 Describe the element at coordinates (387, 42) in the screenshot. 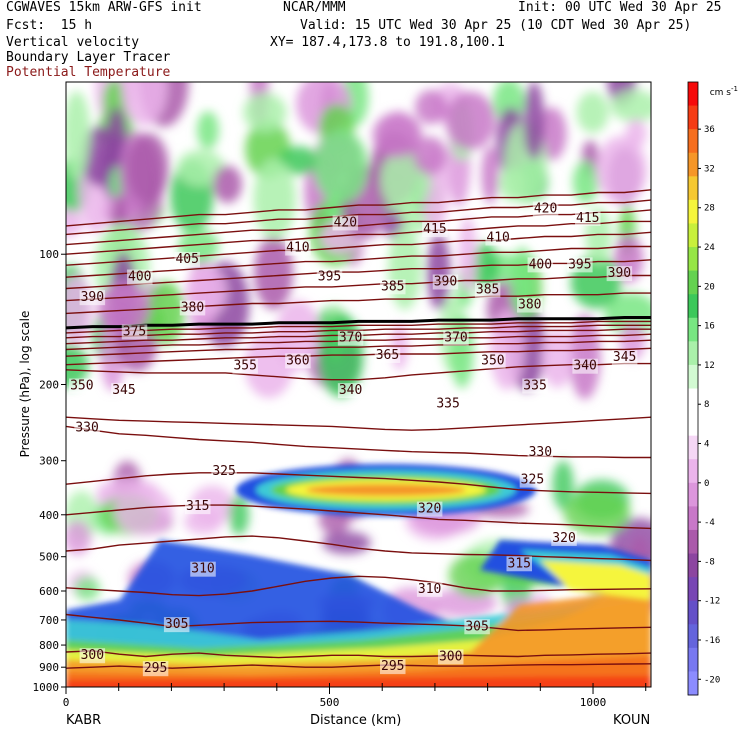

I see `xy-range: XY= 187.4,173.8 to 191.8,100.1` at that location.